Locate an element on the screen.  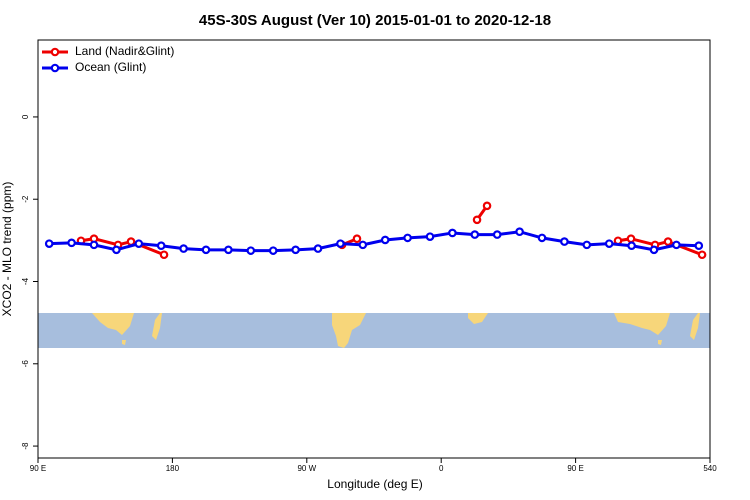
y-axis-label: XCO2 - MLO trend (ppm) is located at coordinates (7, 249).